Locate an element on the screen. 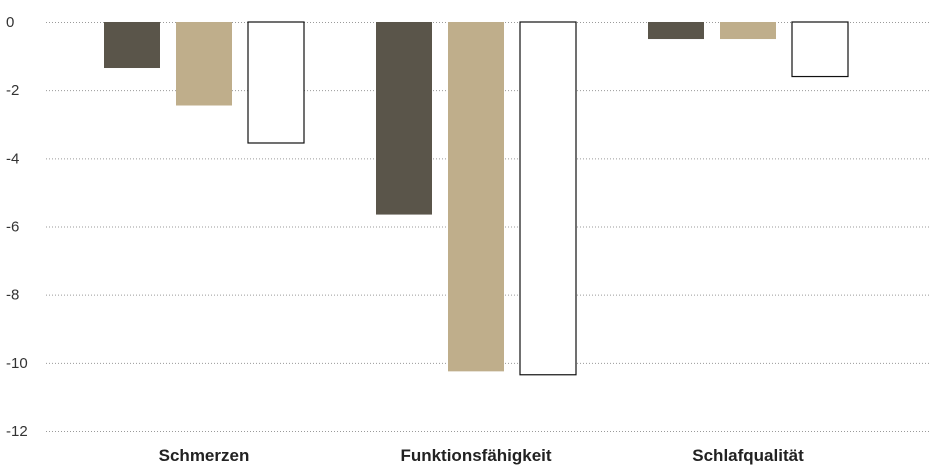  category-label: Schmerzen is located at coordinates (204, 455).